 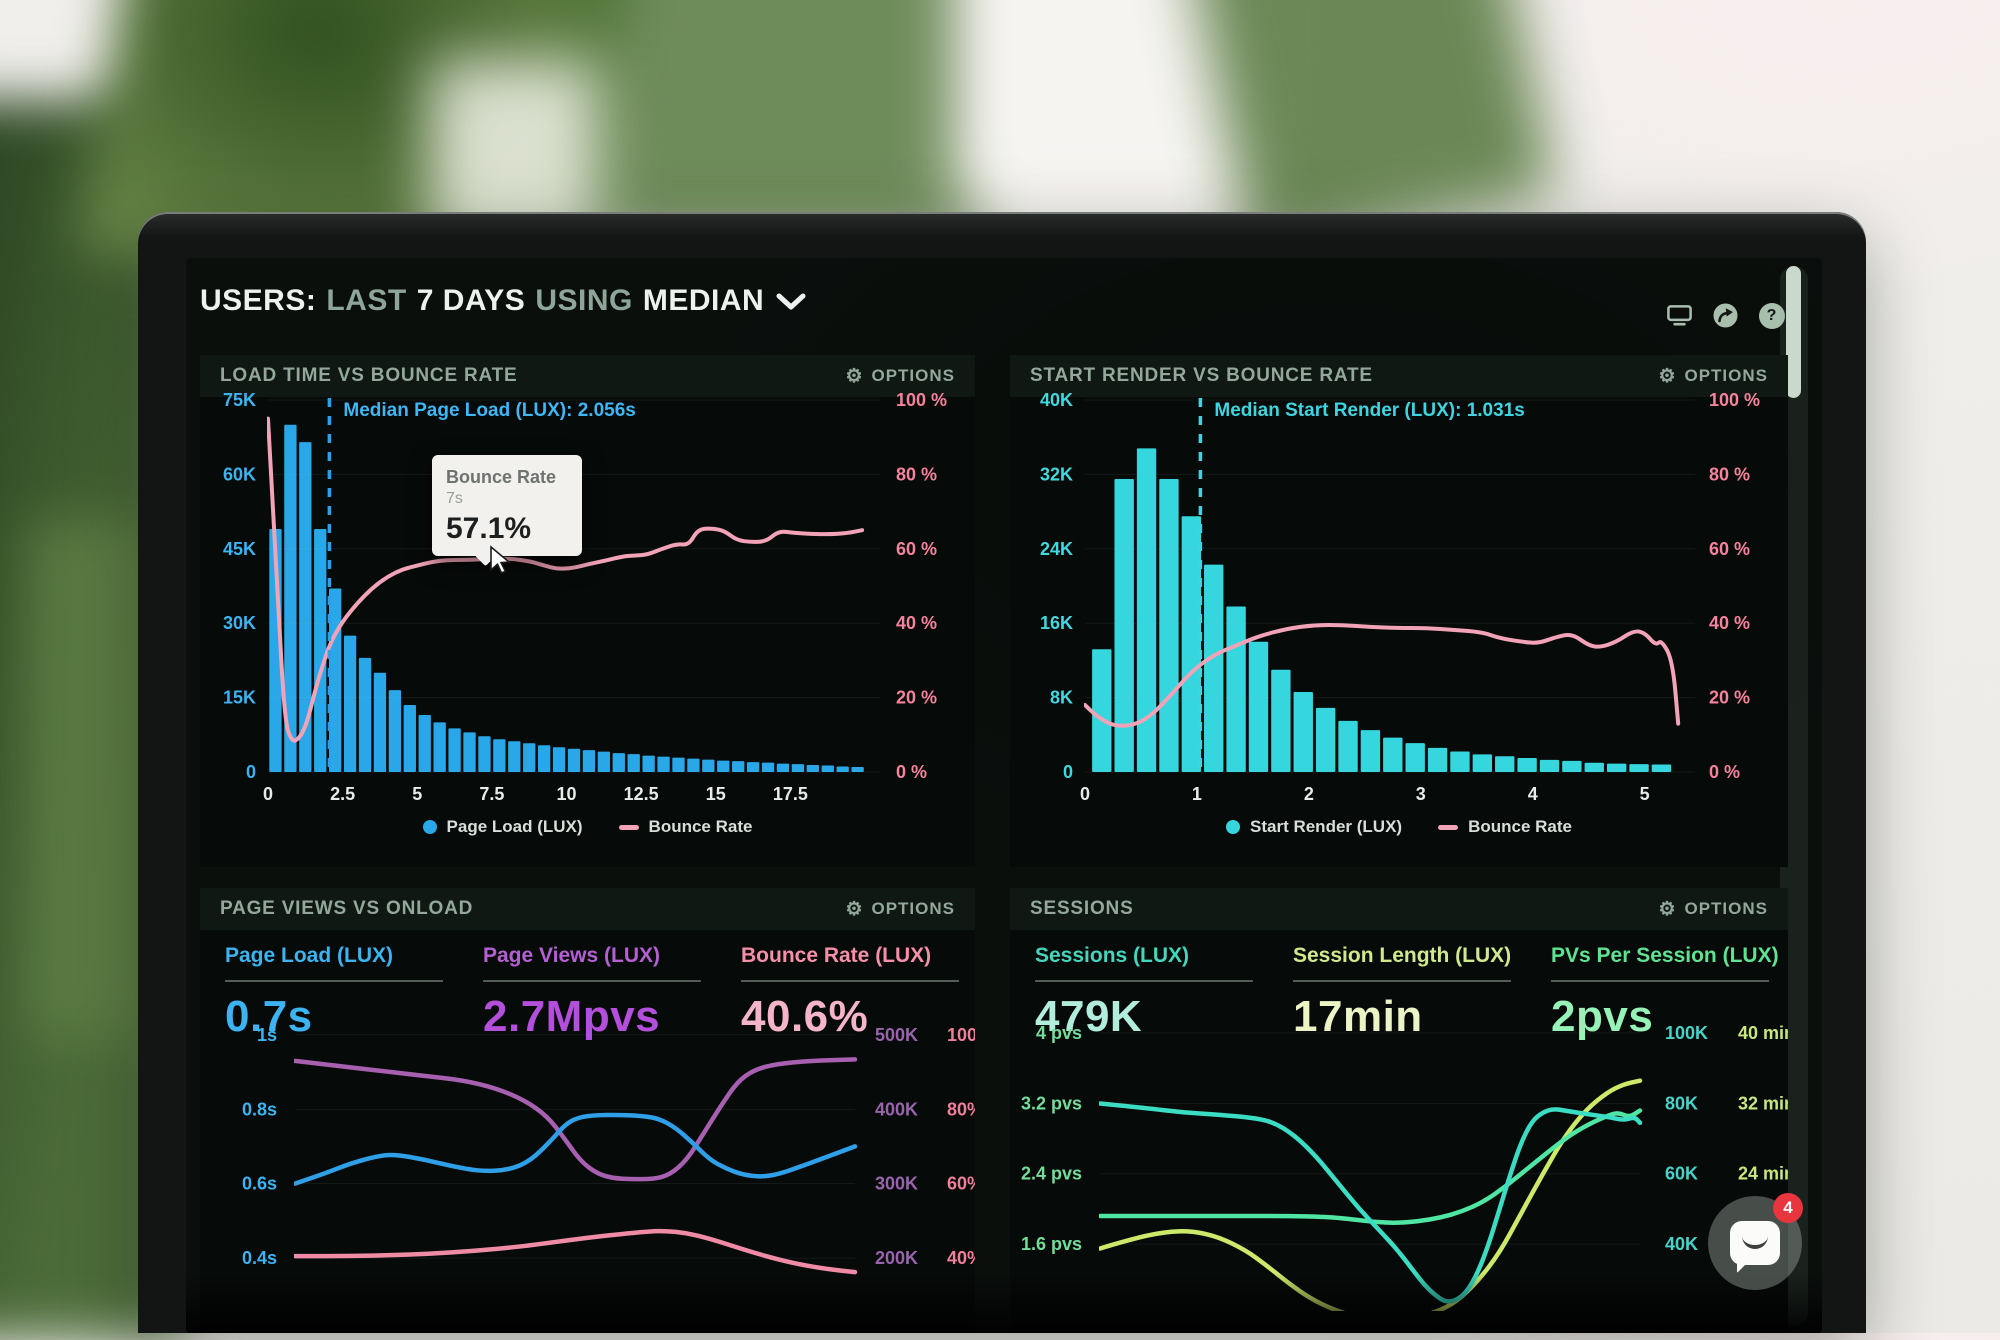 I want to click on svg-text: 24K, so click(x=1056, y=549).